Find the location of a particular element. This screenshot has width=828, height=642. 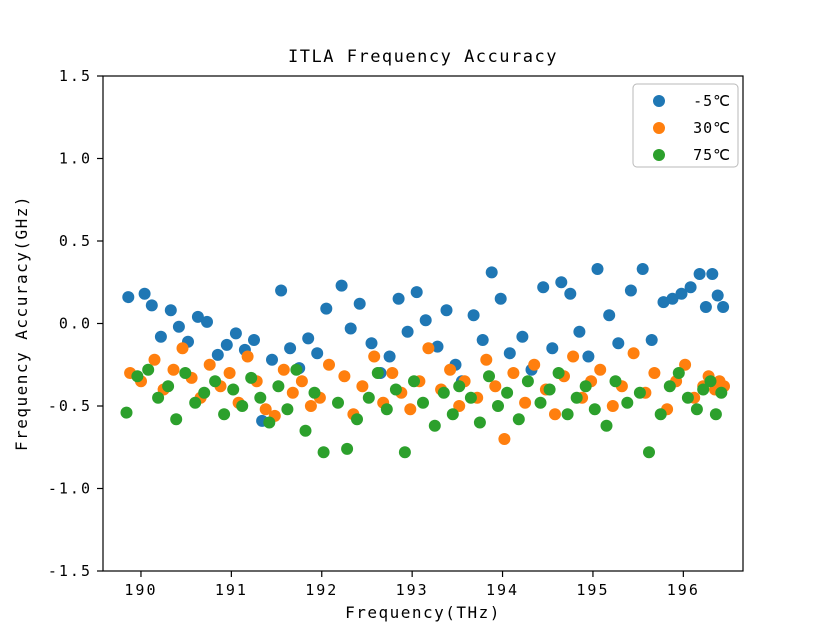

x-tick-label: 196 is located at coordinates (683, 590).